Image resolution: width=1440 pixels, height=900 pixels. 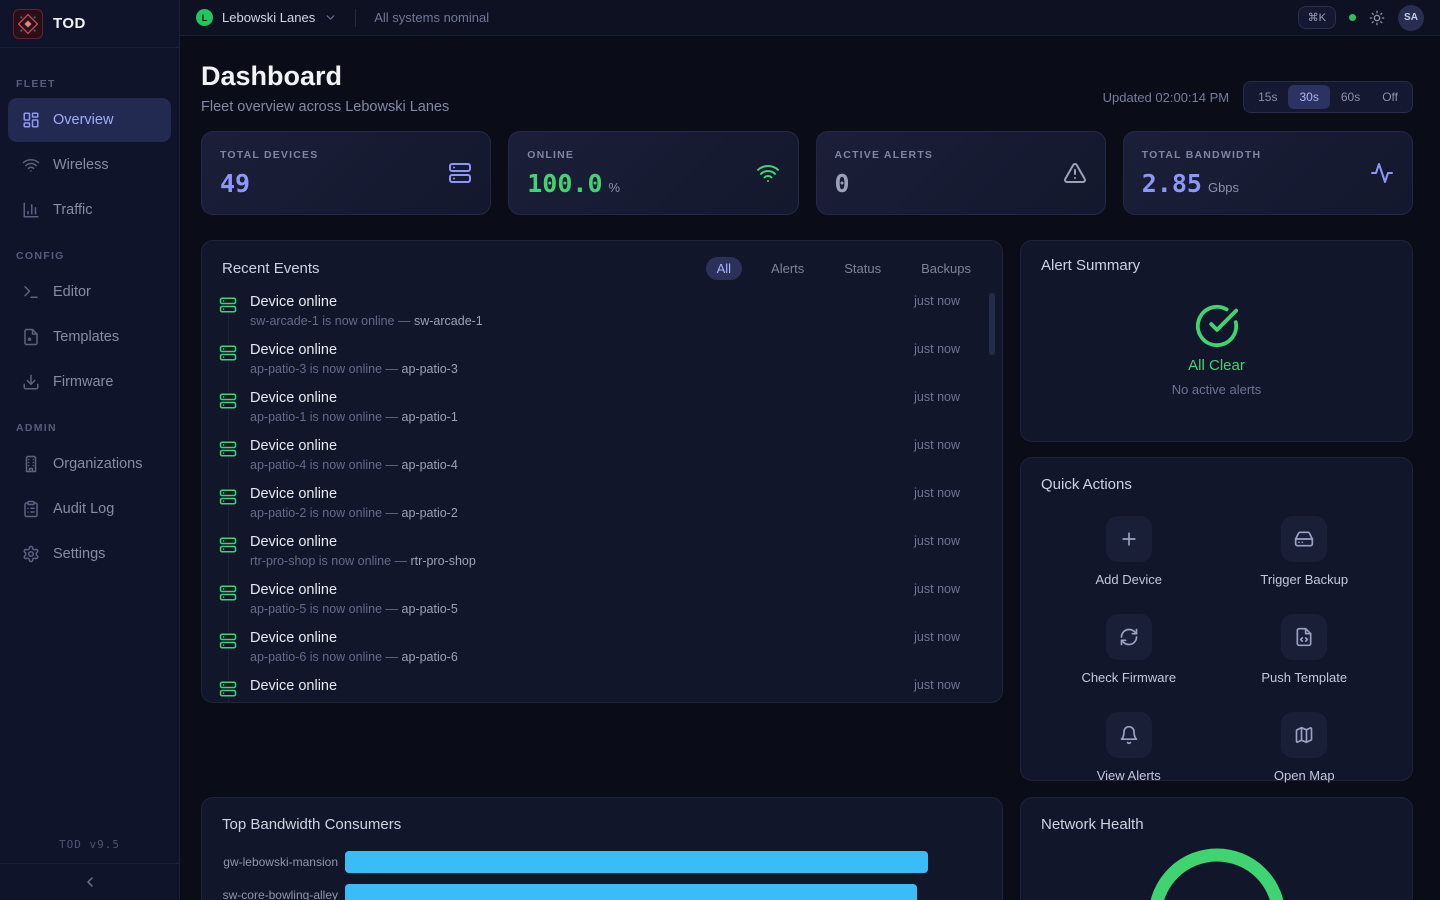 What do you see at coordinates (40, 256) in the screenshot?
I see `nav-section-config: CONFIG` at bounding box center [40, 256].